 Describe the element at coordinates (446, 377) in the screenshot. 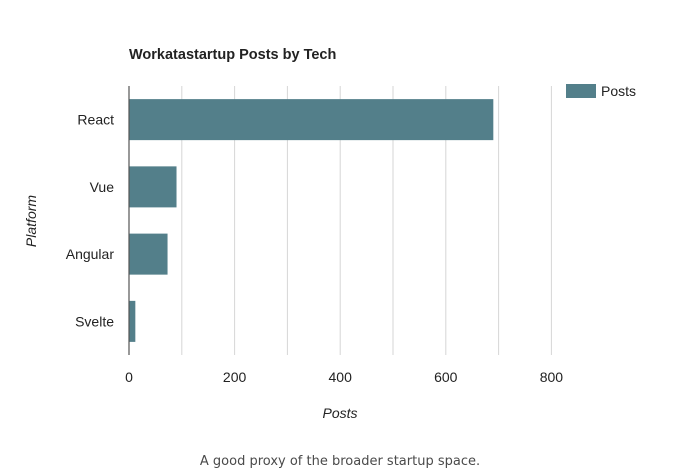

I see `x-tick-label: 600` at that location.